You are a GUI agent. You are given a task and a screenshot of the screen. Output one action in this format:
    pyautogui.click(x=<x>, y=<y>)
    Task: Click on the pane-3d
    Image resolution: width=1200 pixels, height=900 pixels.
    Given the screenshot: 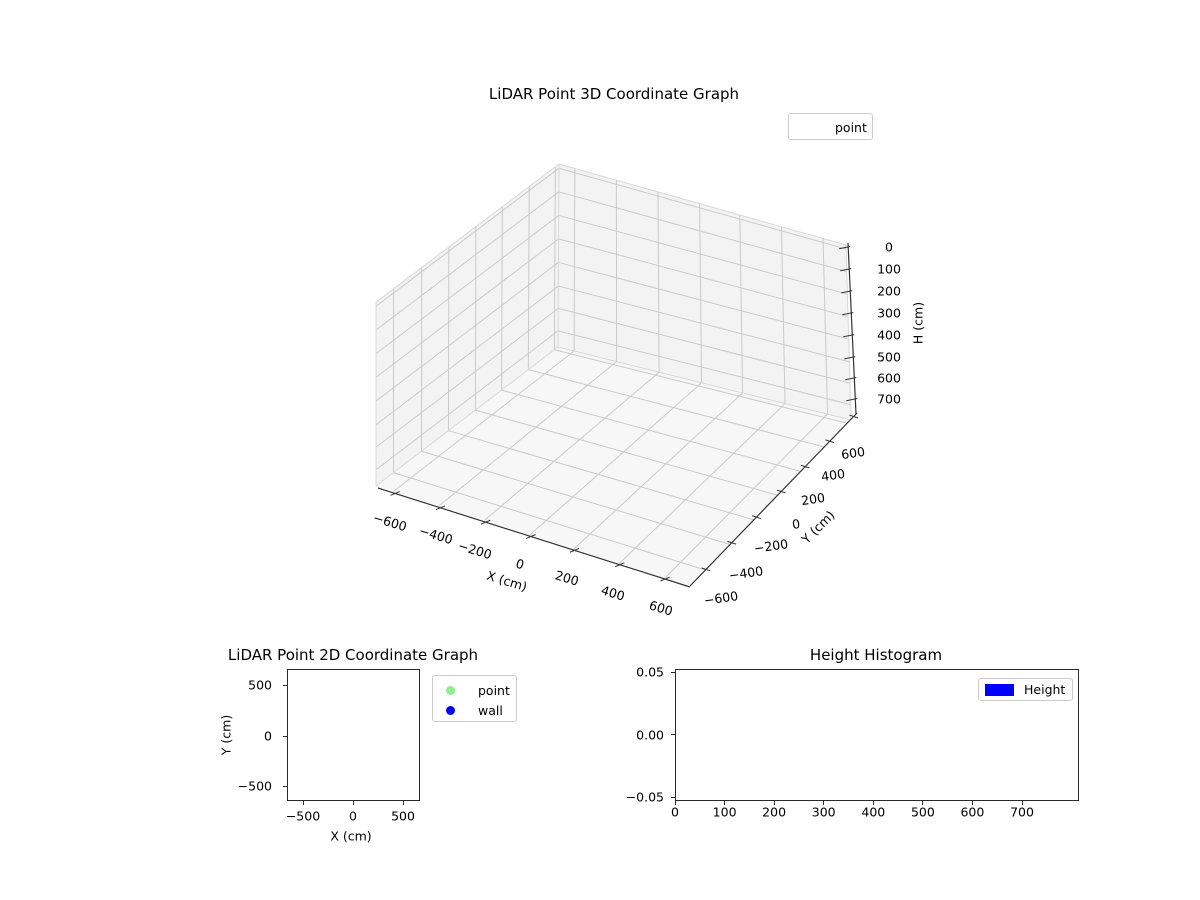 What is the action you would take?
    pyautogui.click(x=613, y=466)
    